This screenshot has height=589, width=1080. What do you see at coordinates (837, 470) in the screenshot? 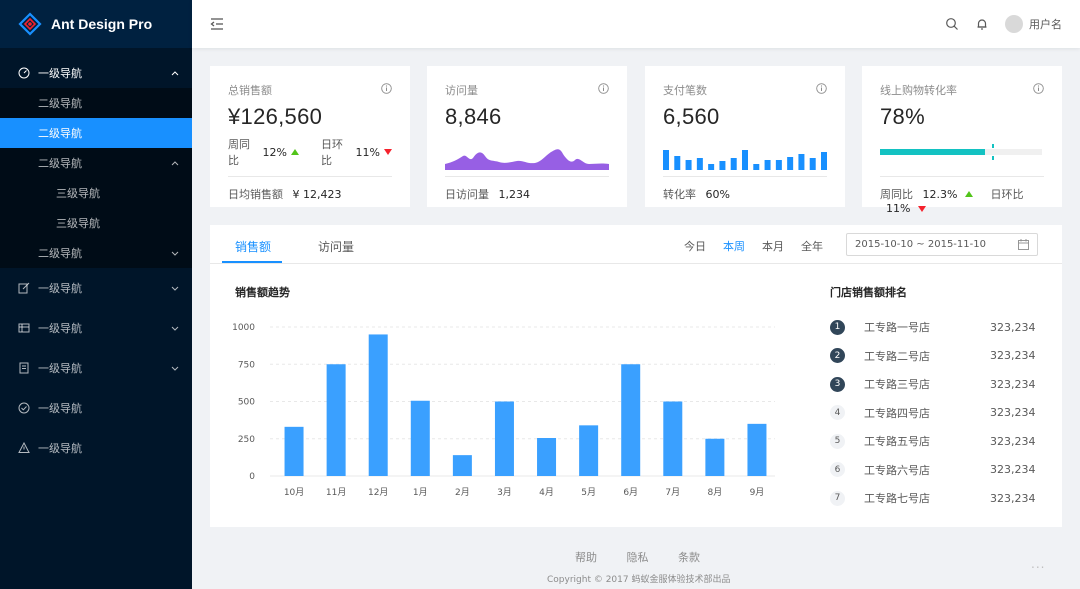
I see `rank-badge: 6` at bounding box center [837, 470].